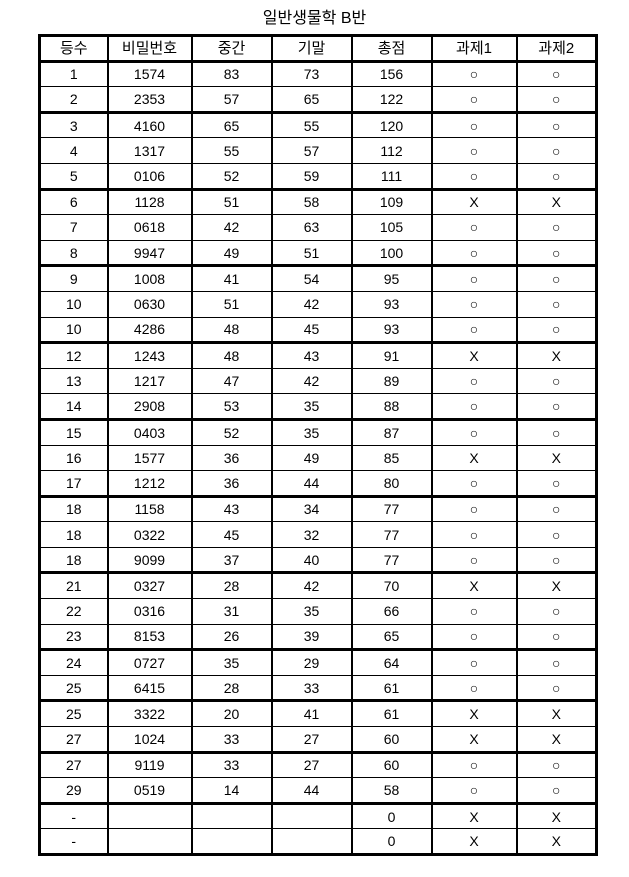 The image size is (629, 877). Describe the element at coordinates (391, 714) in the screenshot. I see `cell-total: 61` at that location.